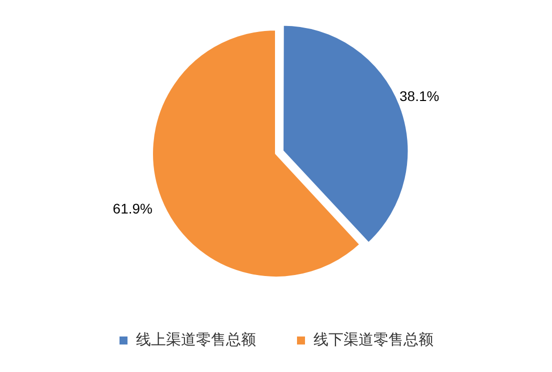 This screenshot has width=552, height=372. I want to click on data-label: 38.1%, so click(420, 96).